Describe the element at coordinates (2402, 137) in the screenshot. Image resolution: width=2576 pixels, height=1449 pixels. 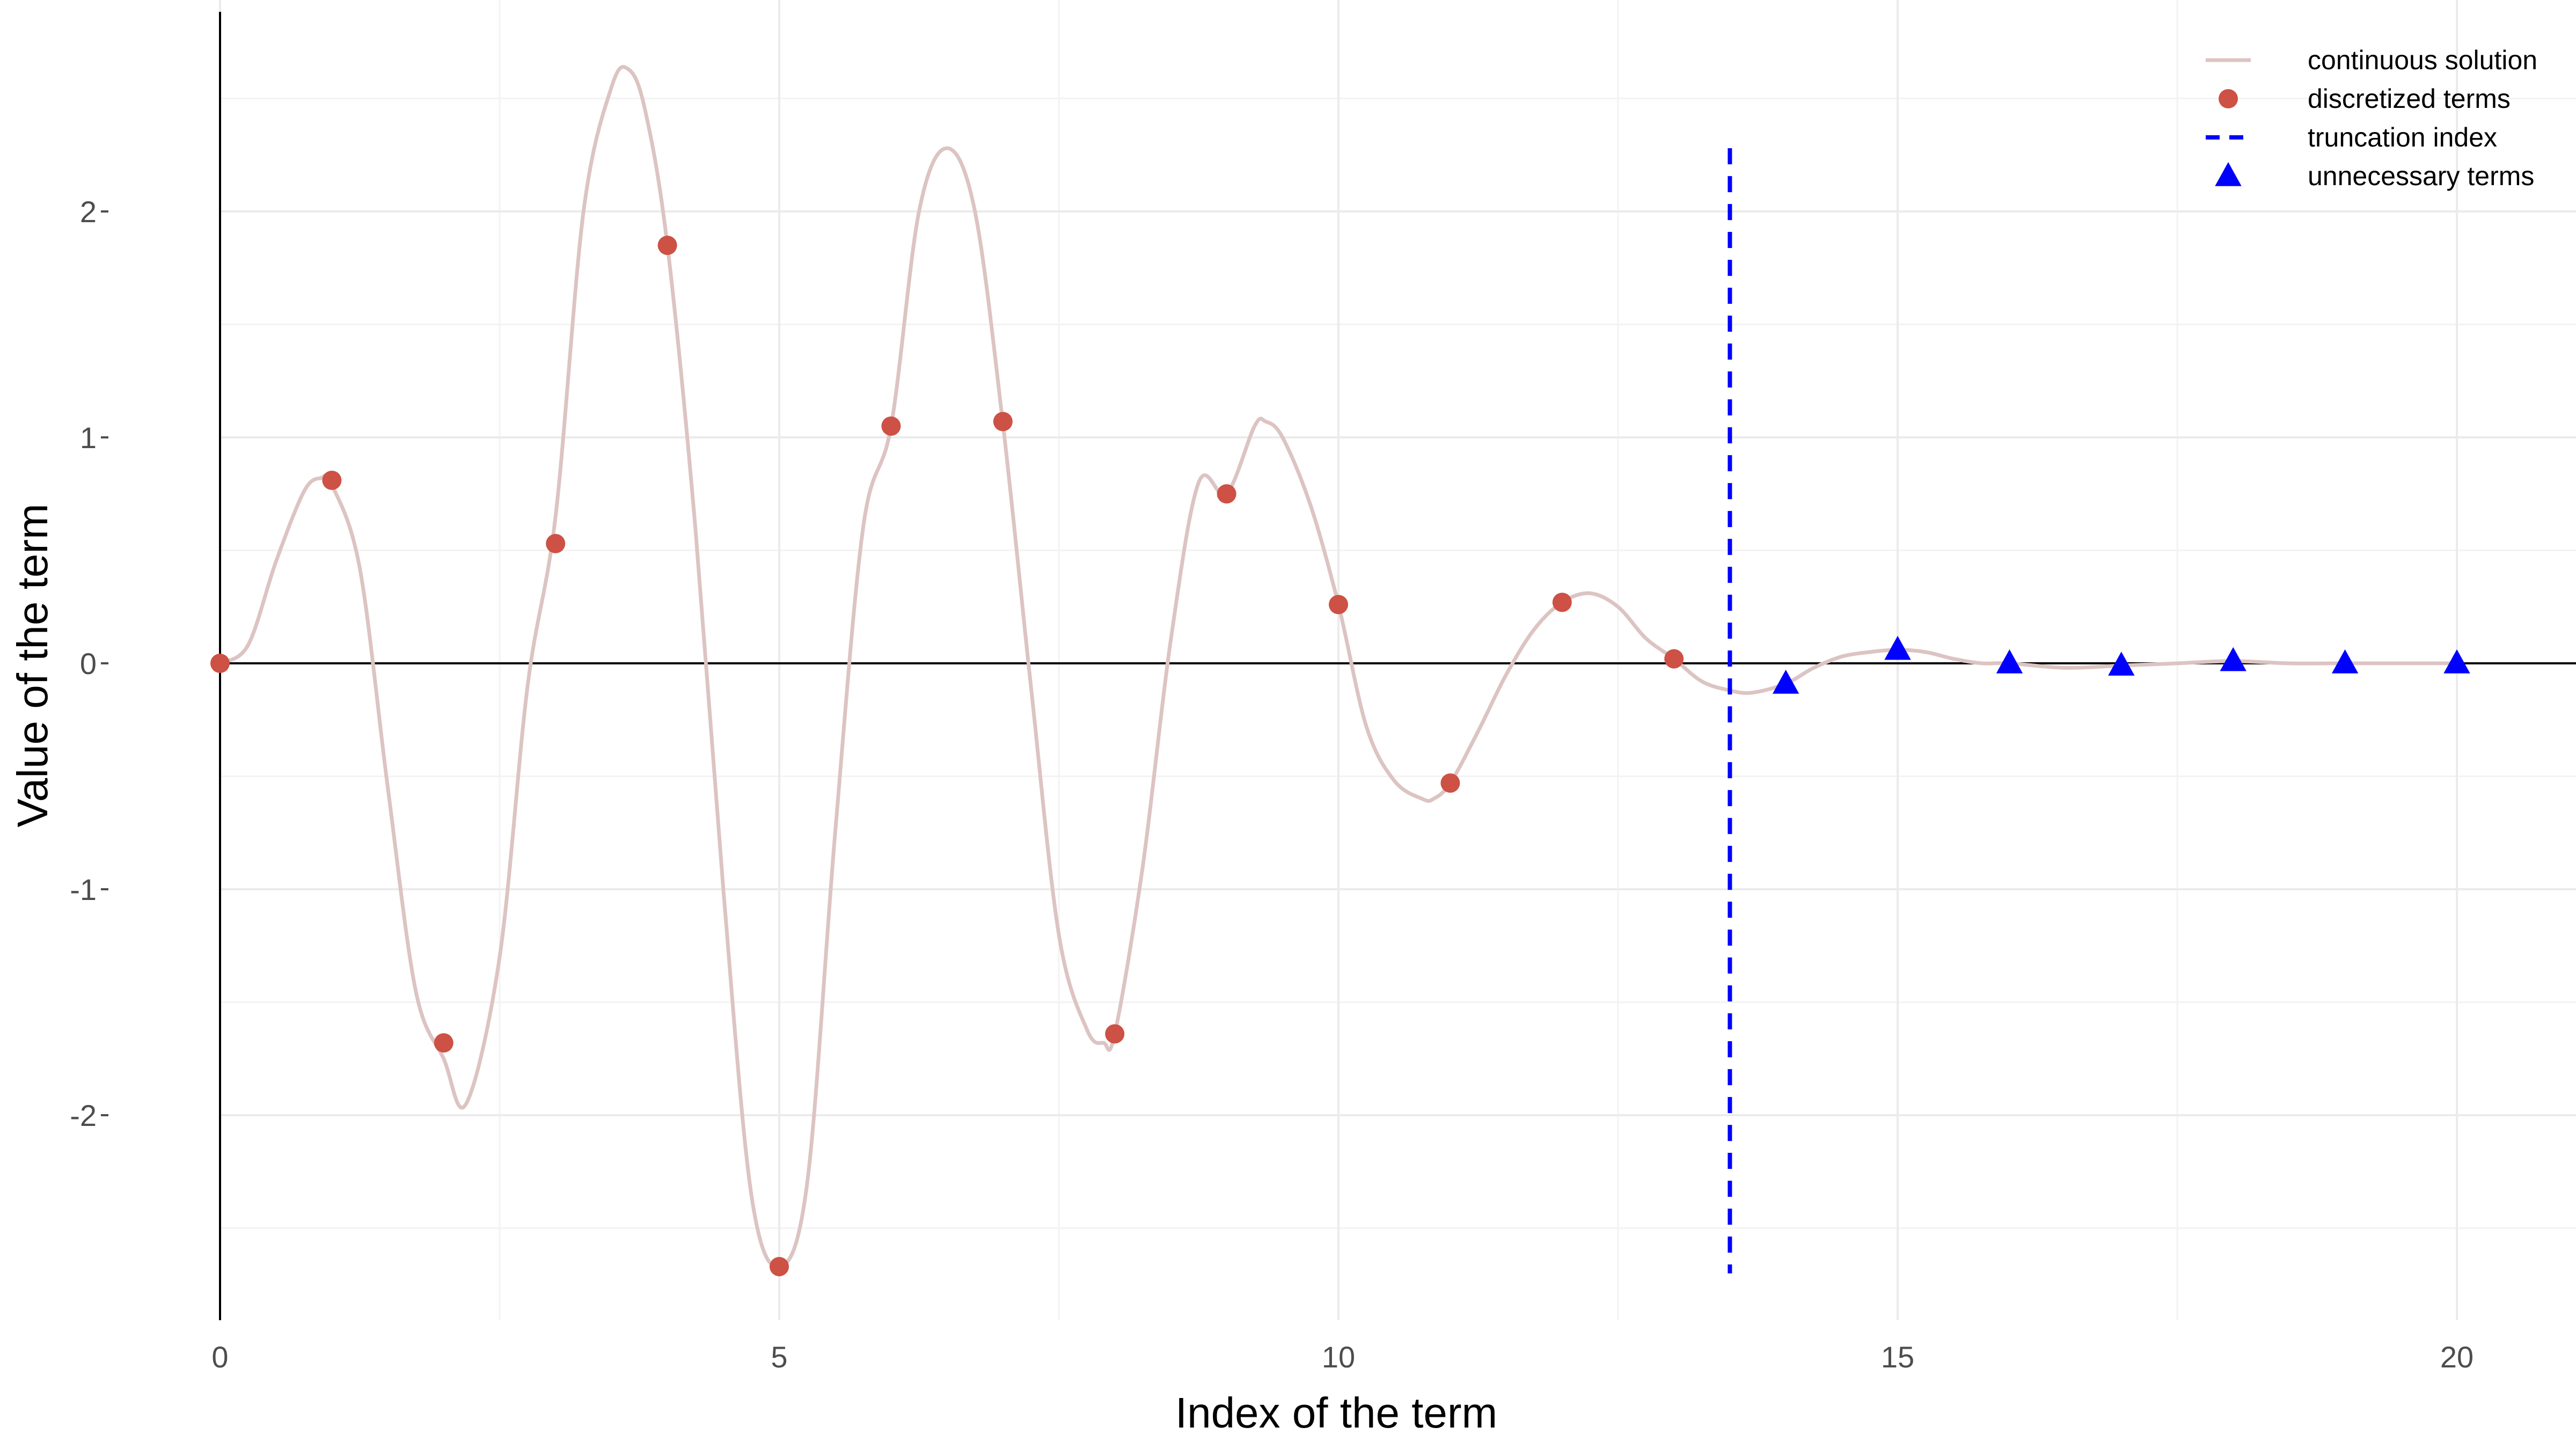
I see `legend-label: truncation index` at that location.